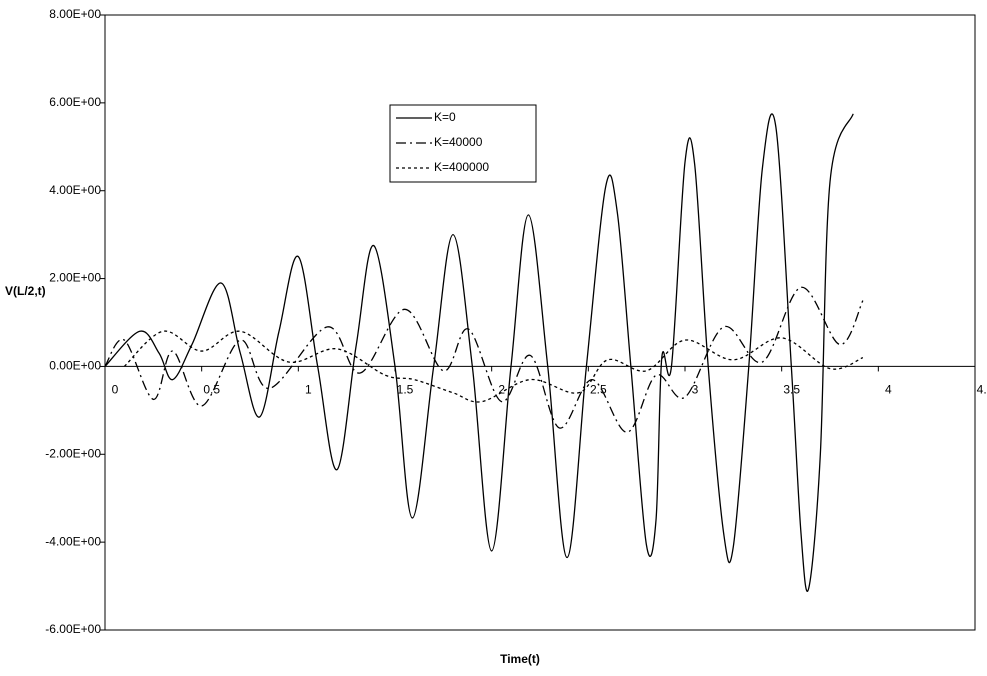  Describe the element at coordinates (75, 366) in the screenshot. I see `y-tick-label: 0.00E+00` at that location.